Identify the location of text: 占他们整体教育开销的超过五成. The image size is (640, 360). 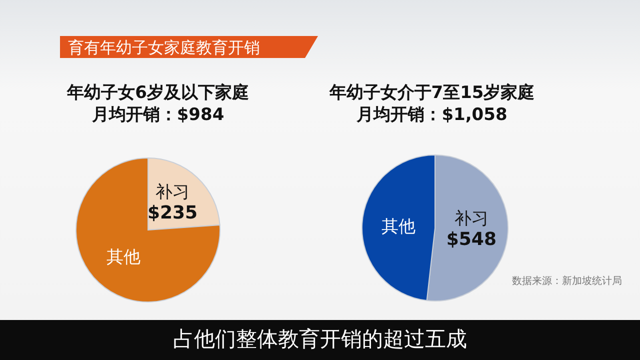
(320, 339).